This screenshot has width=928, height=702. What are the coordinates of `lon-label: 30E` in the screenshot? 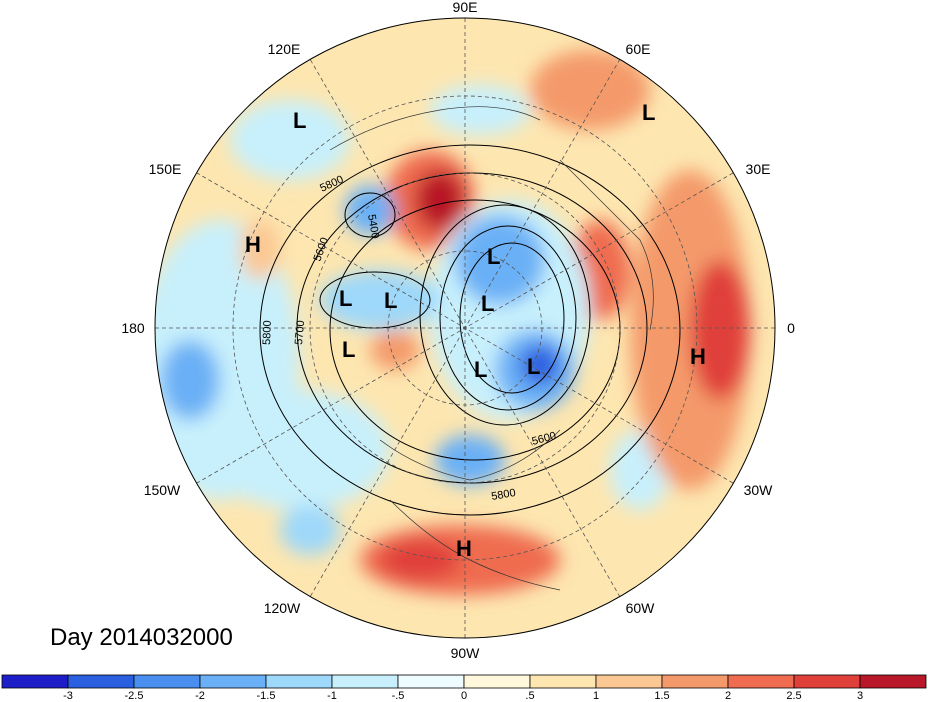 It's located at (758, 169).